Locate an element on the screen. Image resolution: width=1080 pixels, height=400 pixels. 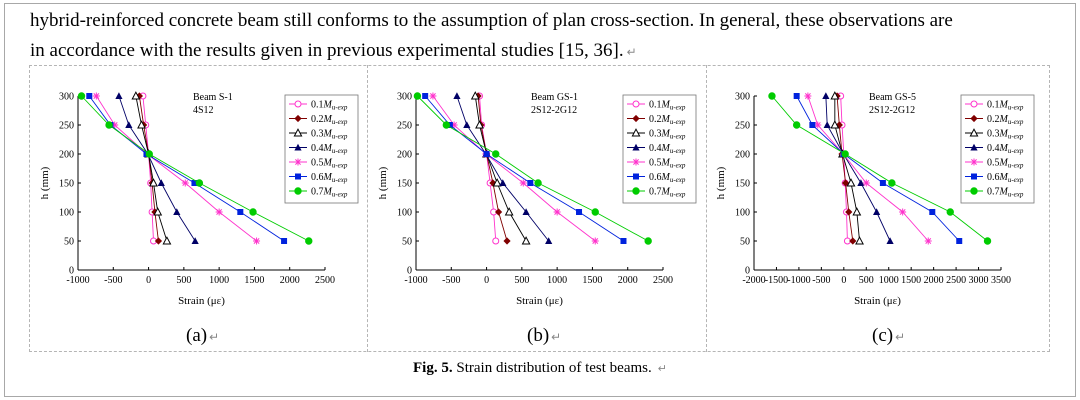
x-tick-label: -500 is located at coordinates (451, 280).